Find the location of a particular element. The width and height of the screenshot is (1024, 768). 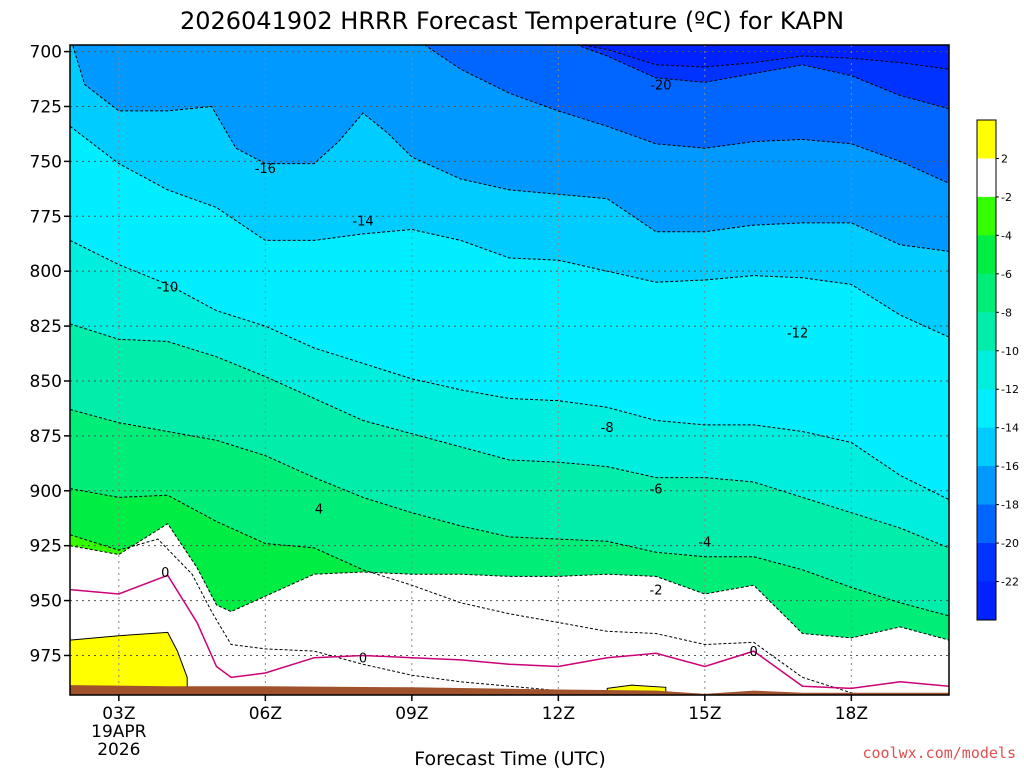

label-neg10: -10 is located at coordinates (167, 288).